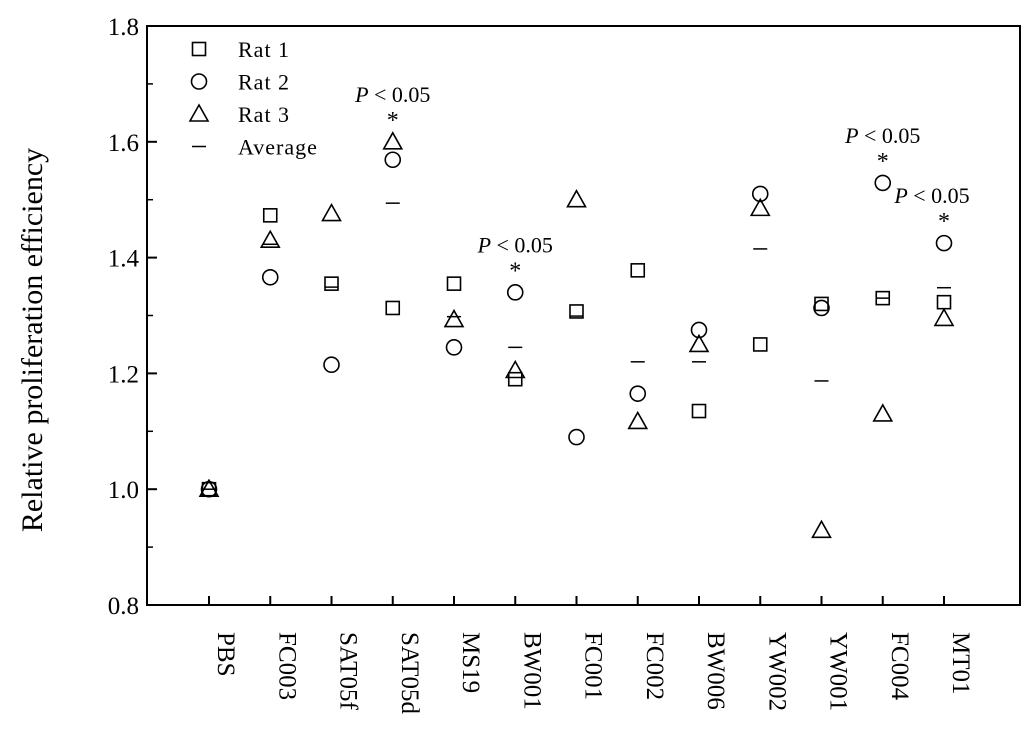 The width and height of the screenshot is (1024, 753). What do you see at coordinates (470, 662) in the screenshot?
I see `x-tick-label: MS19` at bounding box center [470, 662].